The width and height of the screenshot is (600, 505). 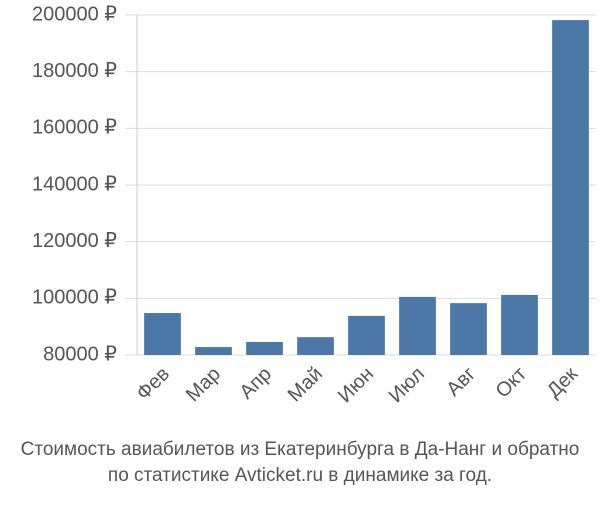 I want to click on x-tick-label: Июл, so click(x=407, y=385).